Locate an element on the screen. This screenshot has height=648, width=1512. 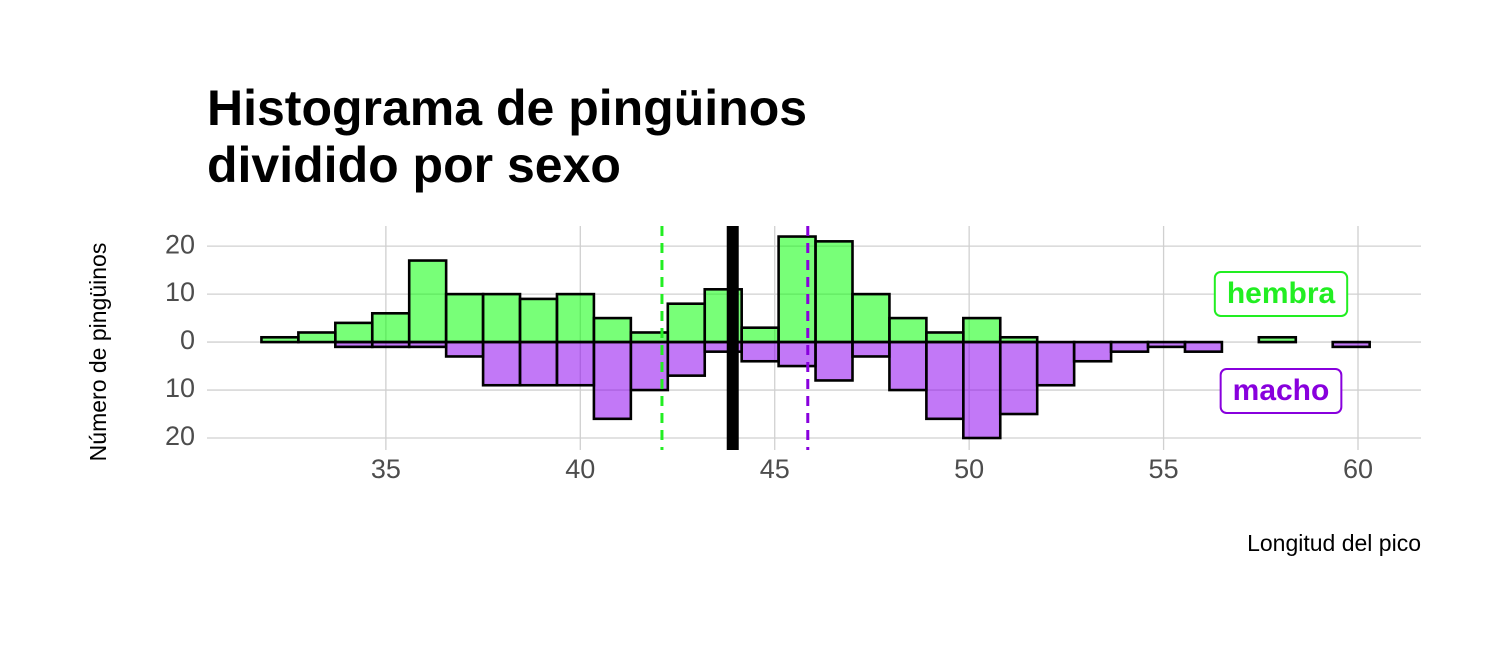
series-label-text: macho is located at coordinates (1281, 390).